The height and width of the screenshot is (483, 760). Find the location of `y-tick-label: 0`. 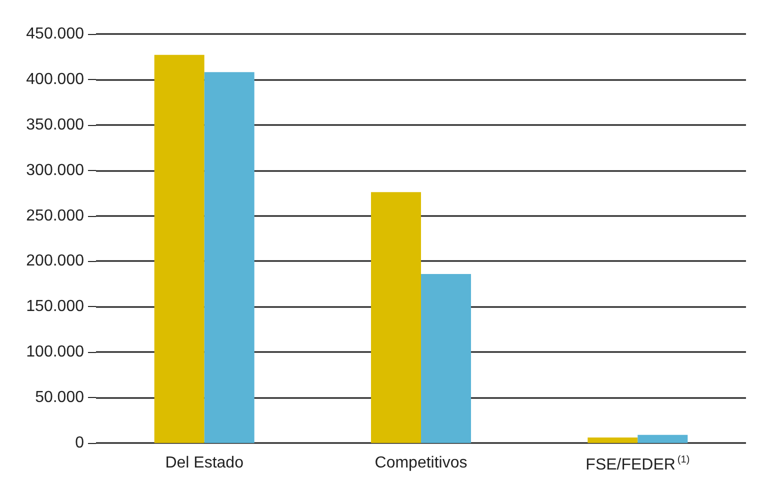

y-tick-label: 0 is located at coordinates (79, 443).